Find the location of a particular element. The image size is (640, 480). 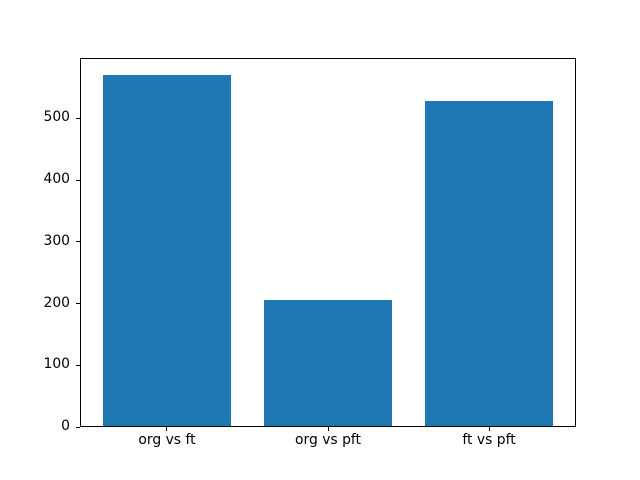

y-tick-label: 100 is located at coordinates (56, 364).